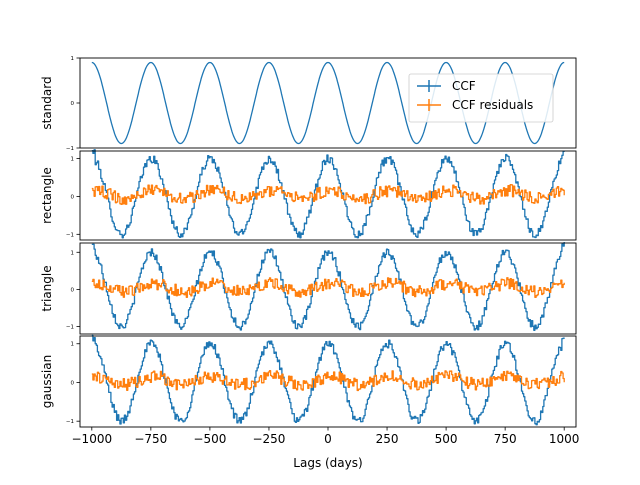 The width and height of the screenshot is (640, 485). Describe the element at coordinates (446, 86) in the screenshot. I see `legend-entry-ccf: CCF` at that location.